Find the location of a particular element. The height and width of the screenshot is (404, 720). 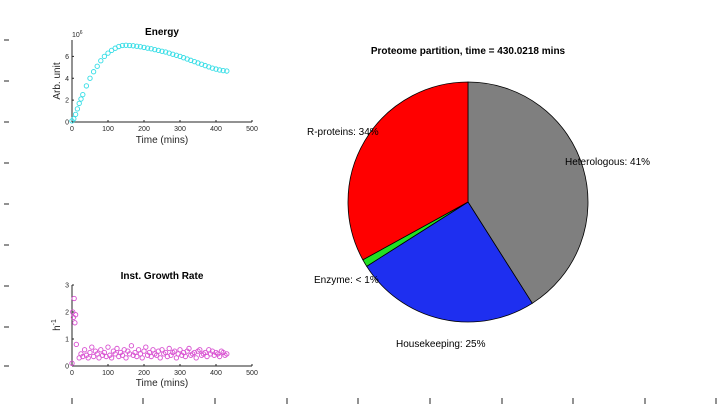

pie-label-enzyme: Enzyme: < 1% is located at coordinates (346, 280).